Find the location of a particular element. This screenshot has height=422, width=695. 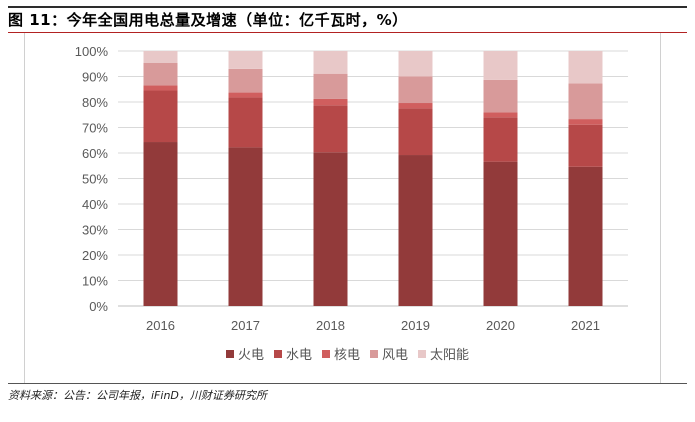

y-tick-label: 0% is located at coordinates (98, 306).